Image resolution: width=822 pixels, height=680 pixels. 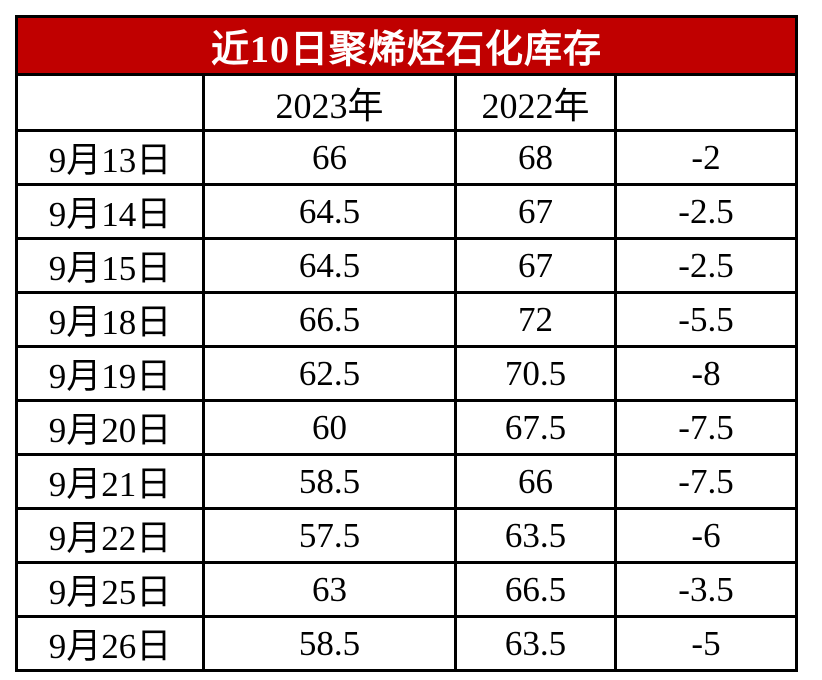 What do you see at coordinates (706, 157) in the screenshot?
I see `diff-cell: -2` at bounding box center [706, 157].